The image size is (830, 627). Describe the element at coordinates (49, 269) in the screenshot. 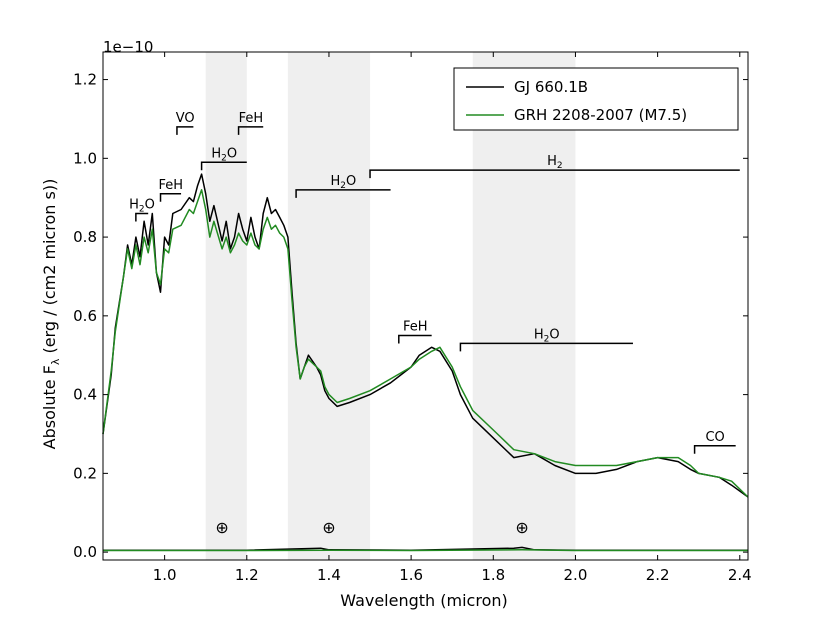

I see `y-axis-label-units: (erg / (cm2 micron s))` at that location.